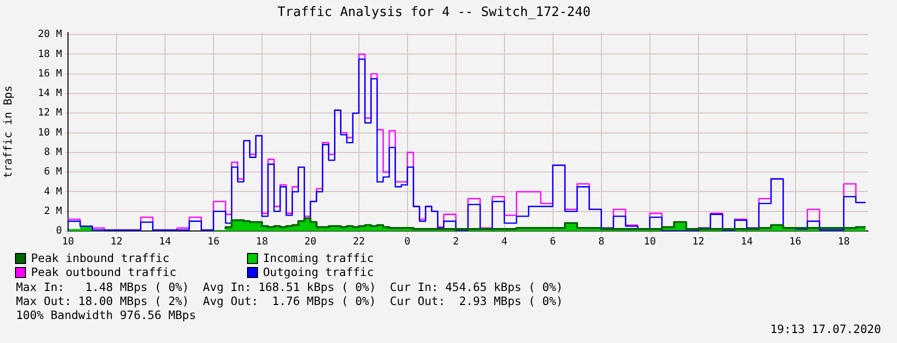 Image resolution: width=897 pixels, height=343 pixels. I want to click on x-tick-label: 6, so click(553, 242).